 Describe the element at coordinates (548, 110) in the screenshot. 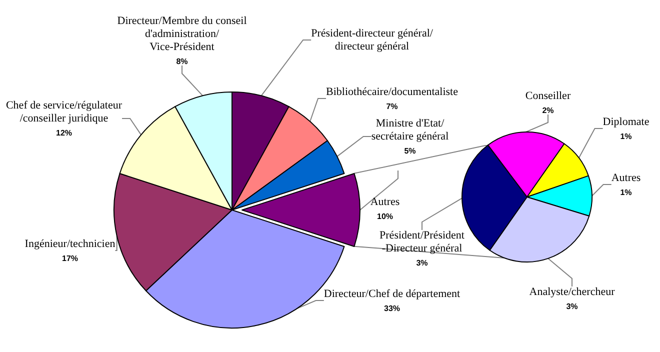

I see `data-label: 2%` at that location.